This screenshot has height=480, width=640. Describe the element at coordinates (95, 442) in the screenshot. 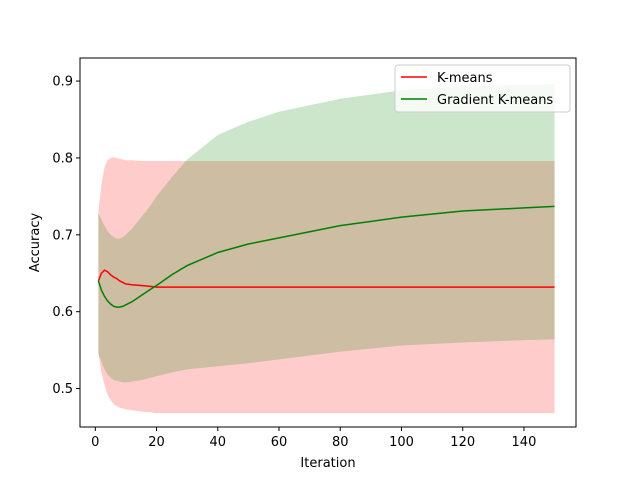

I see `x-tick-label: 0` at that location.